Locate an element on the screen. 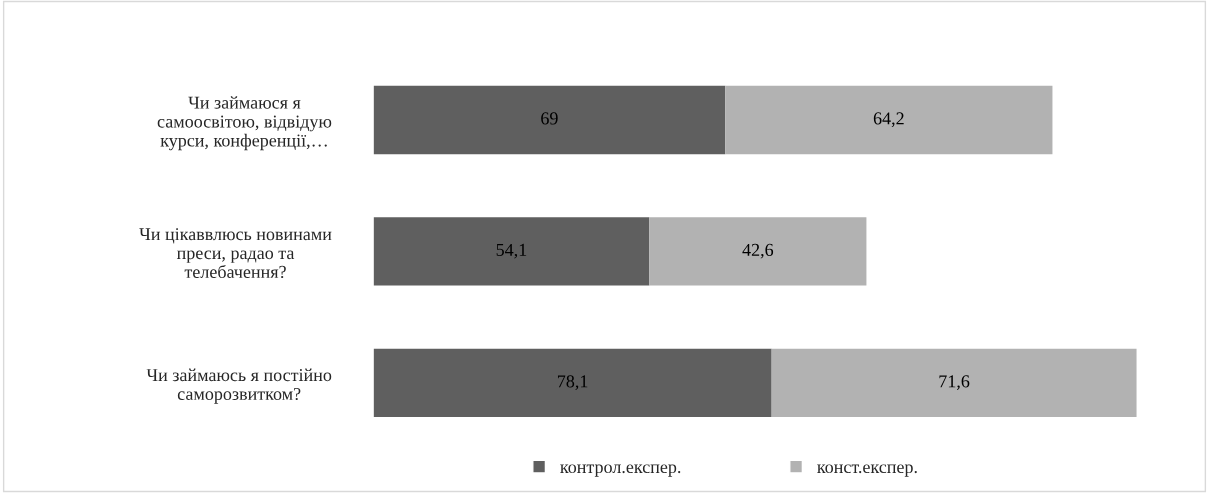  y-tick-label: Чи займаюсь я постійно саморозвитком? is located at coordinates (239, 386).